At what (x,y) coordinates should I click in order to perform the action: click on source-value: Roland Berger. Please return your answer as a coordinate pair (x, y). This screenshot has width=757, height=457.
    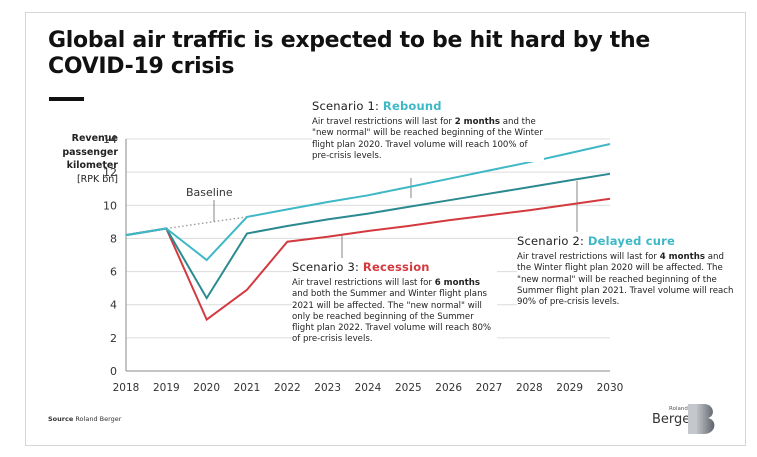
    Looking at the image, I should click on (98, 419).